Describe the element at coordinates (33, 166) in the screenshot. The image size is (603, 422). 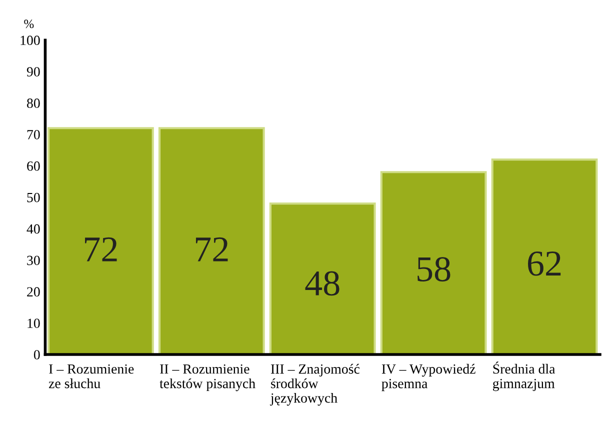
I see `y-tick-label: 60` at that location.